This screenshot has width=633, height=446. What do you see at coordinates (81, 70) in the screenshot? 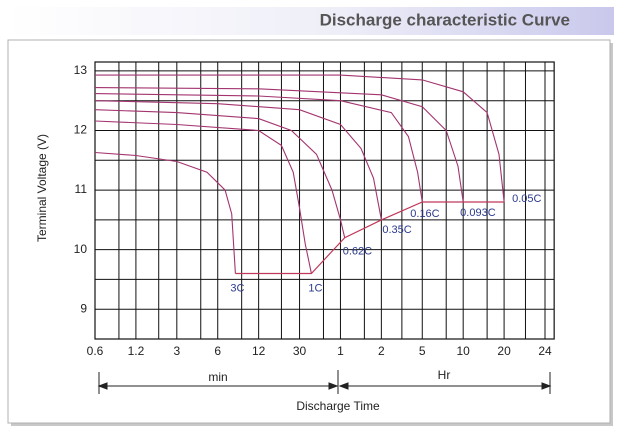
I see `y-tick-label: 13` at bounding box center [81, 70].